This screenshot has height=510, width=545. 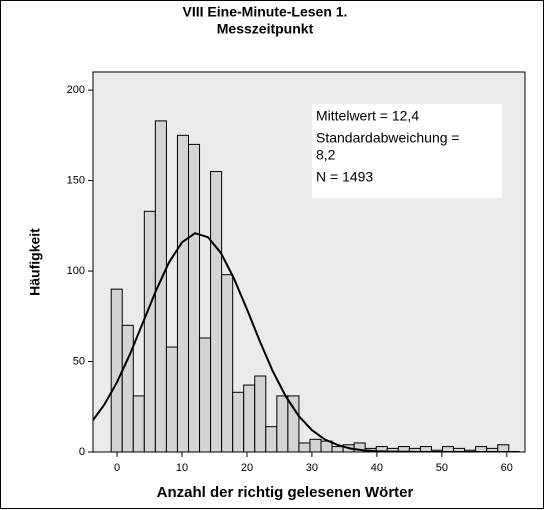 What do you see at coordinates (76, 90) in the screenshot?
I see `y-tick-label: 200` at bounding box center [76, 90].